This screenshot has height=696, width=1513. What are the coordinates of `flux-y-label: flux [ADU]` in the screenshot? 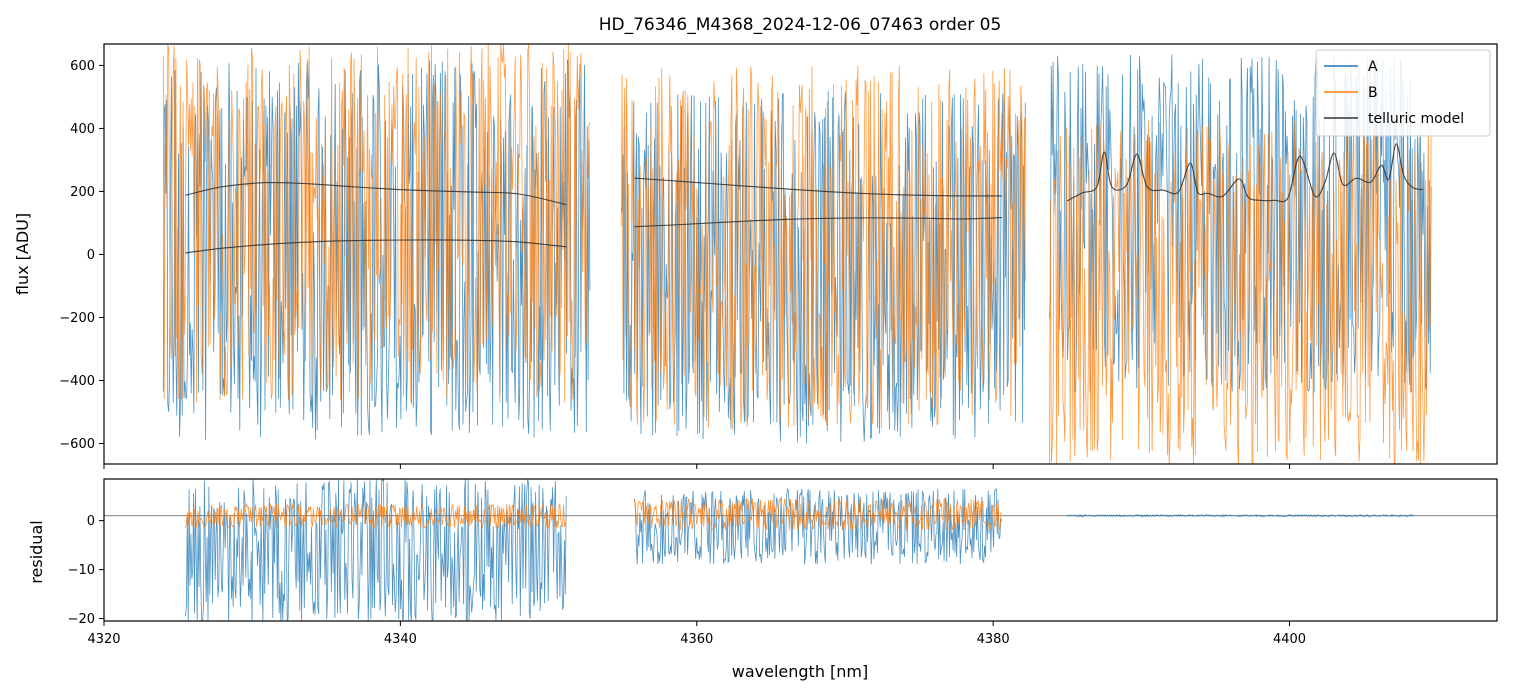 It's located at (22, 254).